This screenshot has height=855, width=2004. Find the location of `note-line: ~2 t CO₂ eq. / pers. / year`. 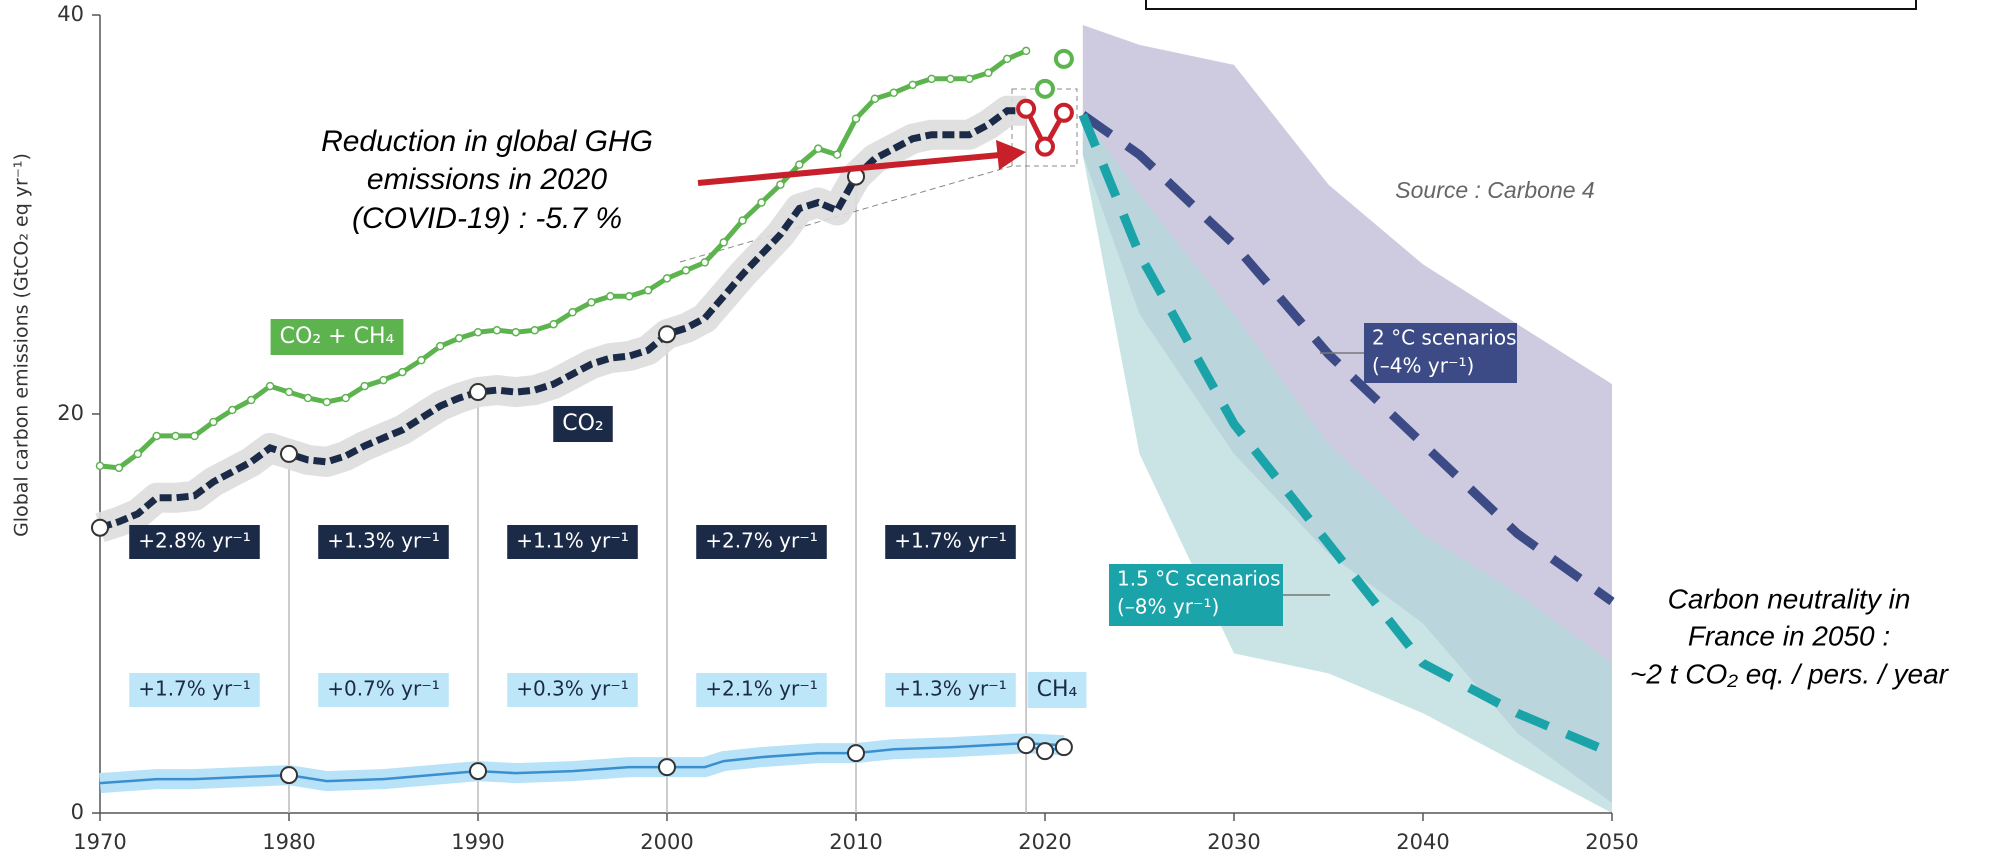

note-line: ~2 t CO₂ eq. / pers. / year is located at coordinates (1790, 673).